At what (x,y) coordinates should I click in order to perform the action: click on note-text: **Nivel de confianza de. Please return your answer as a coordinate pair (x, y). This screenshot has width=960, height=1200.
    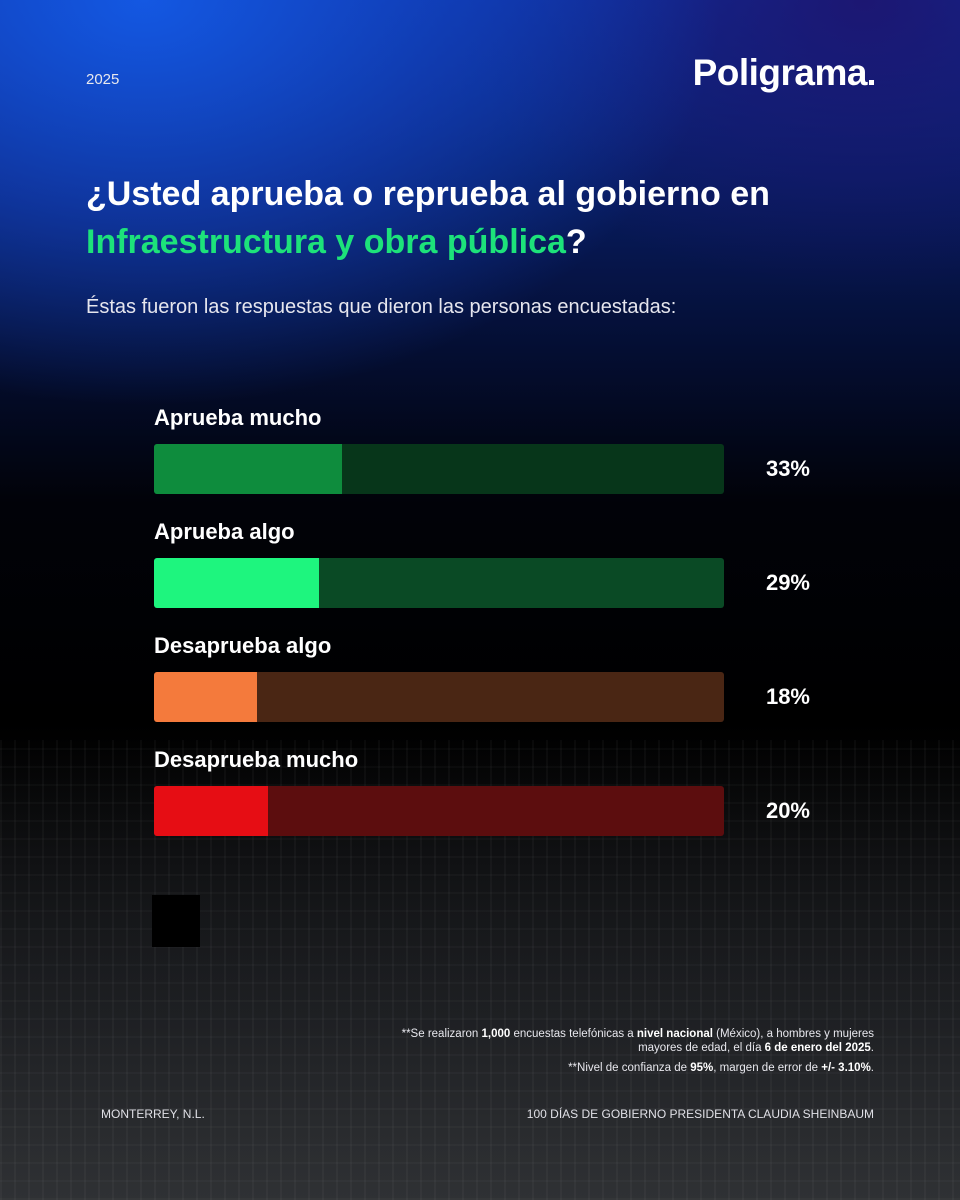
    Looking at the image, I should click on (629, 1068).